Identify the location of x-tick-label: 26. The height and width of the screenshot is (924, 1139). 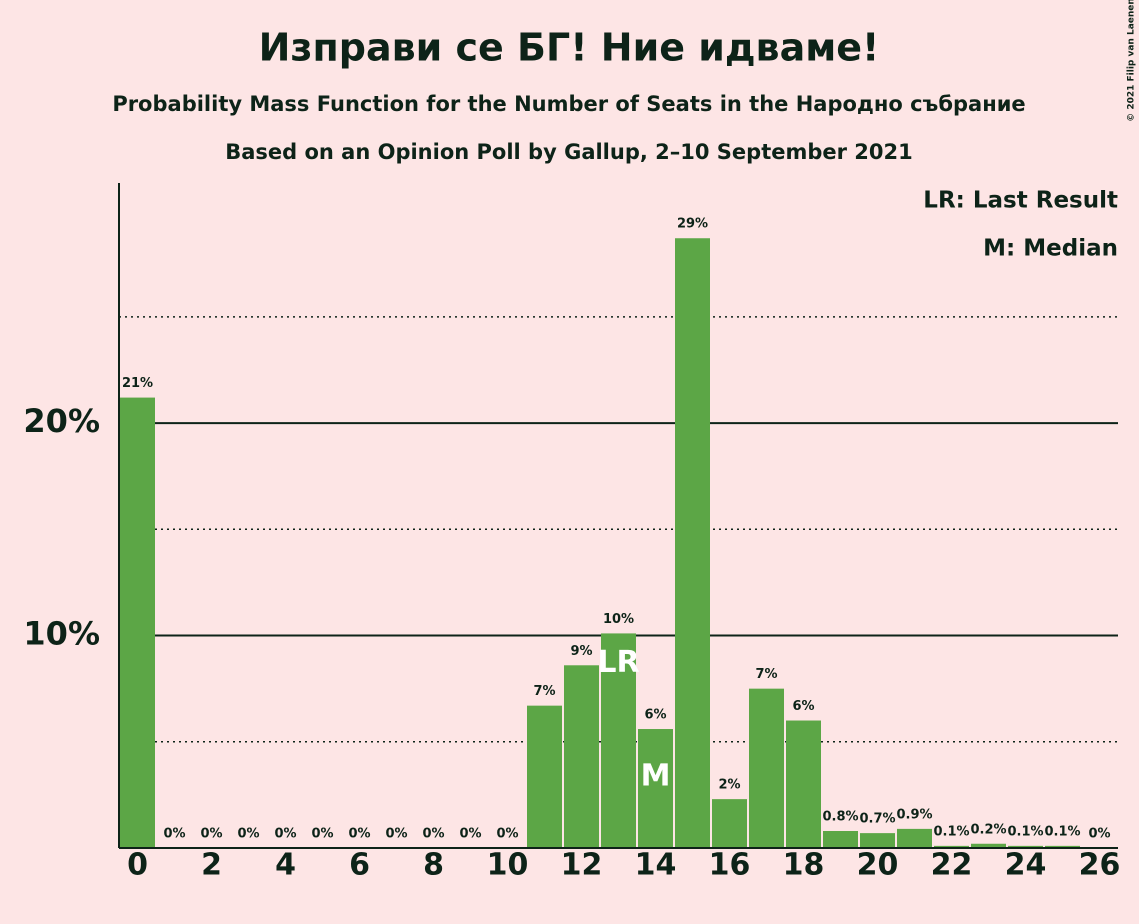
(1100, 865).